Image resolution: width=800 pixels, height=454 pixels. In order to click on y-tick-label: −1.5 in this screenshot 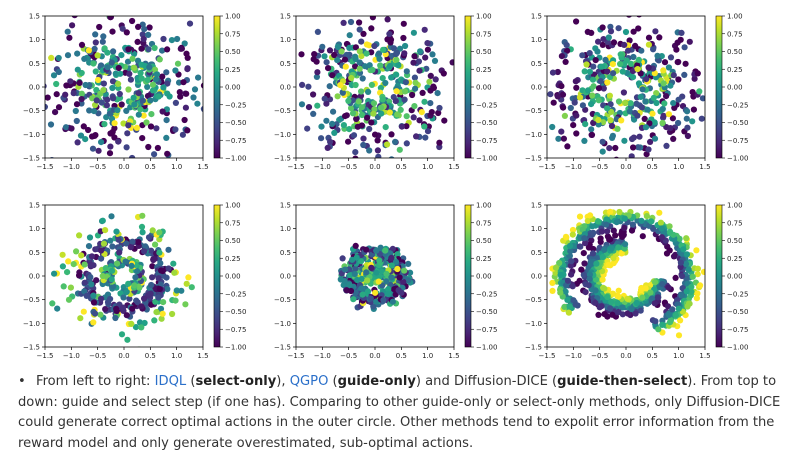, I will do `click(533, 159)`.